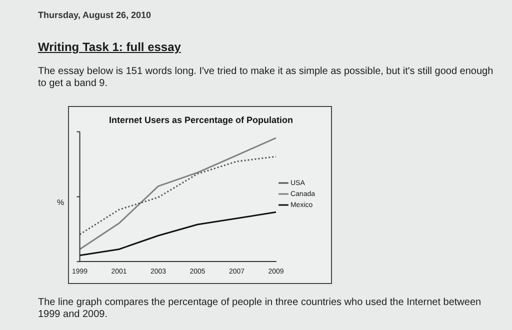 The image size is (512, 330). I want to click on text: The essay below is 151 words long. I've tried to make it as simple as possible, but it's still good enough to get a band 9., so click(266, 78).